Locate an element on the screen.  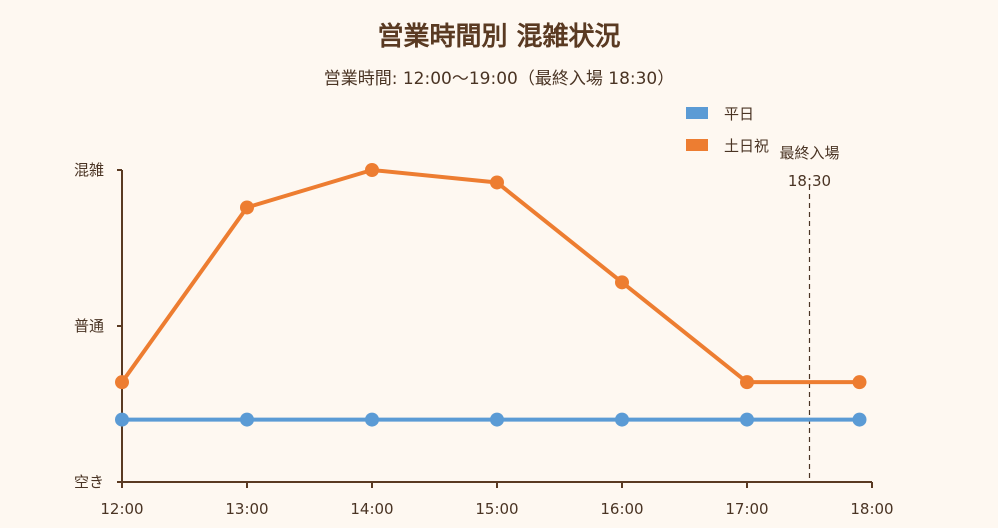
y-tick-label-1: 普通 is located at coordinates (89, 326).